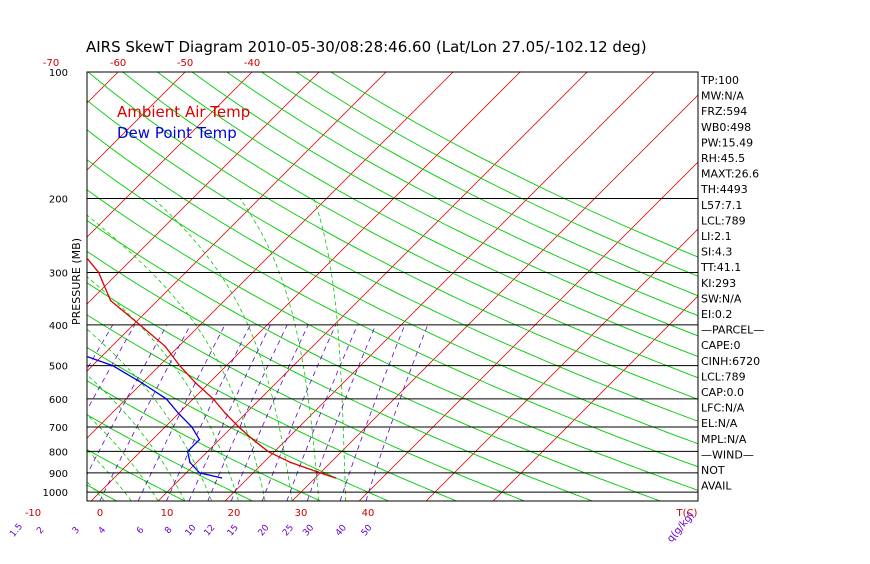 The height and width of the screenshot is (564, 870). I want to click on index-entry: TH:4493, so click(724, 189).